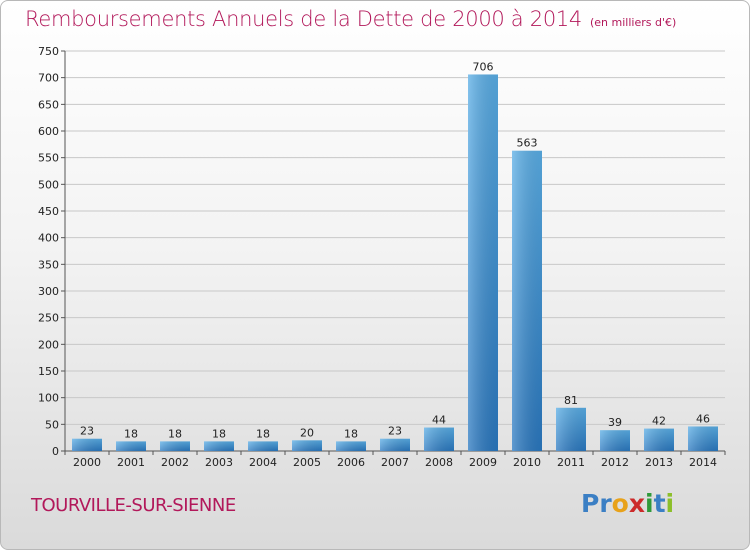 Image resolution: width=750 pixels, height=550 pixels. What do you see at coordinates (703, 462) in the screenshot?
I see `x-tick-label: 2014` at bounding box center [703, 462].